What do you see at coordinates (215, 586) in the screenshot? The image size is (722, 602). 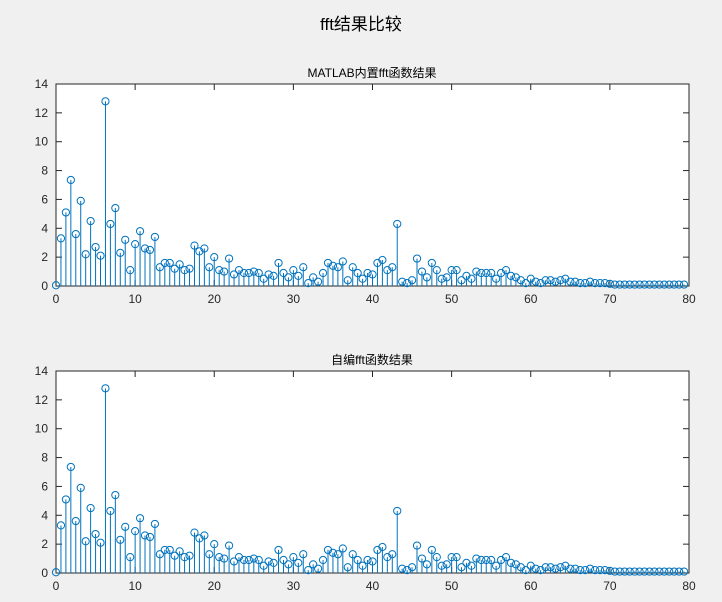 I see `bottom-x-tick-label: 20` at bounding box center [215, 586].